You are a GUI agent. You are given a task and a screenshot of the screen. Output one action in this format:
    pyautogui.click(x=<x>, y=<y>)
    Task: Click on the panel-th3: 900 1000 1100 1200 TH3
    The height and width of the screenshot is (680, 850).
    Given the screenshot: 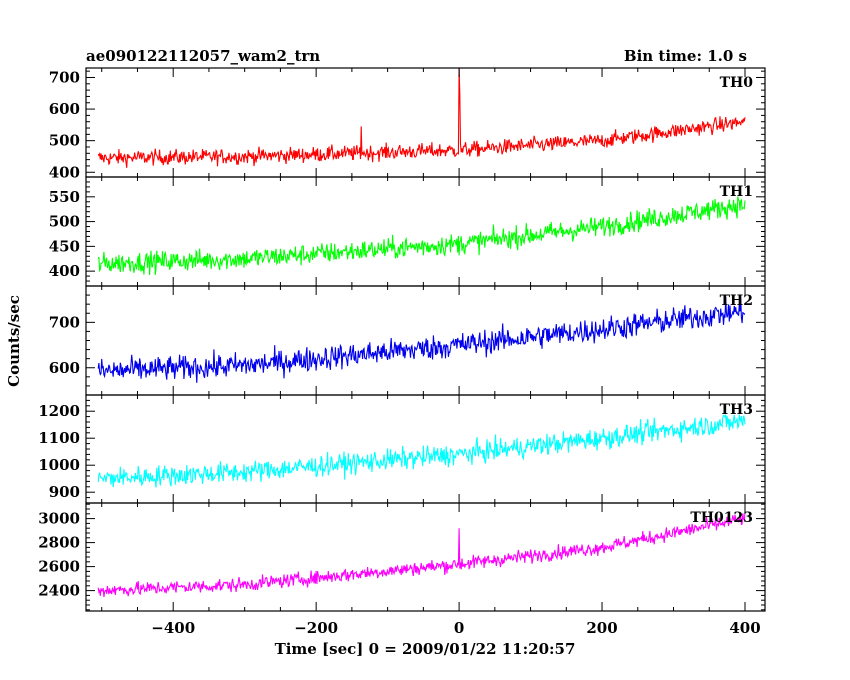 What is the action you would take?
    pyautogui.click(x=402, y=449)
    